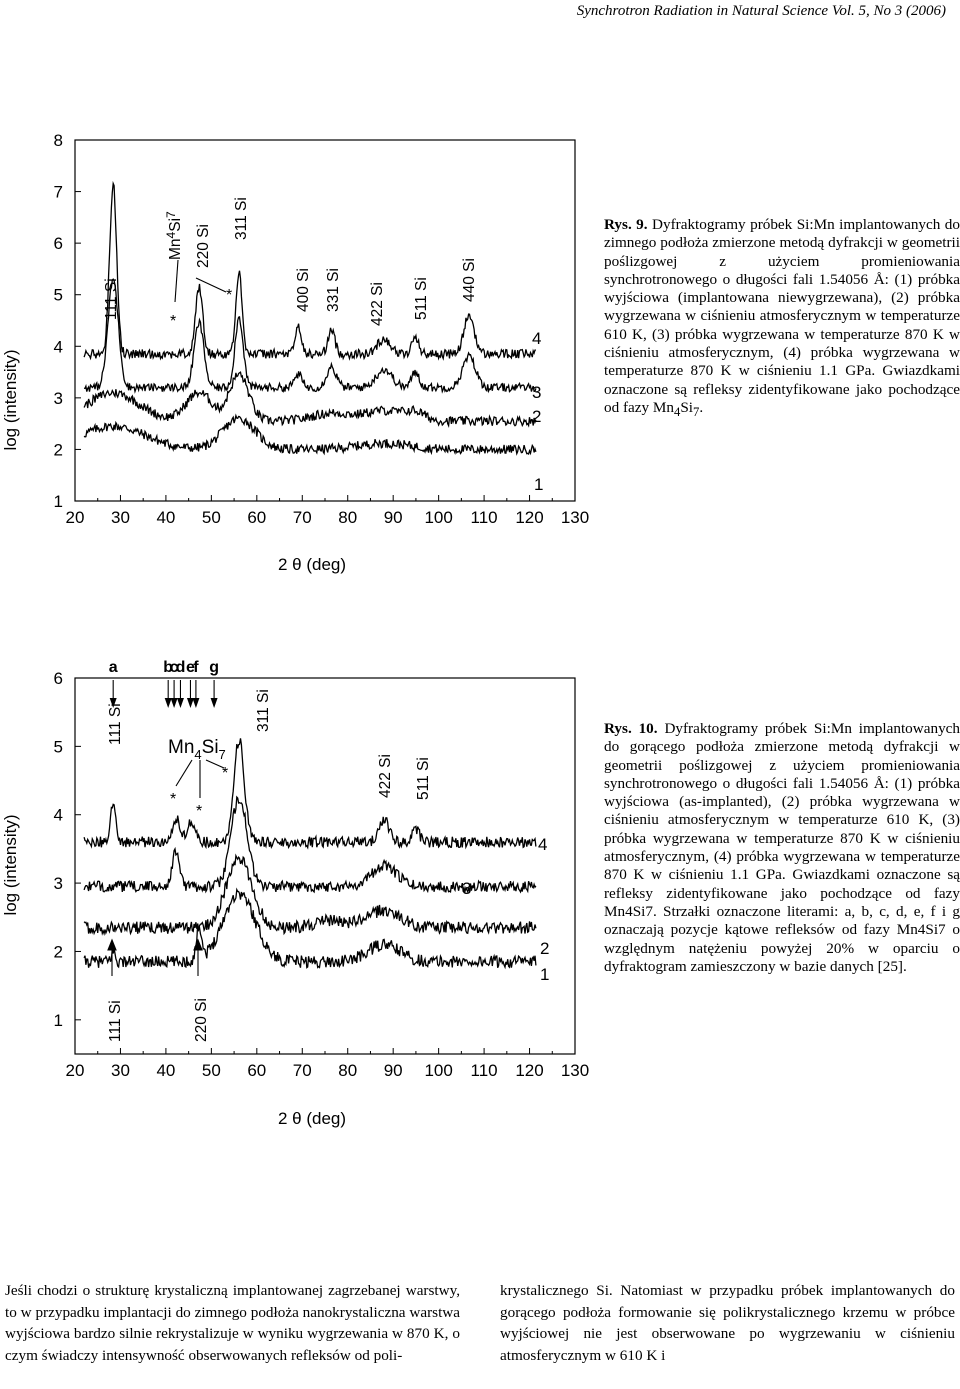 This screenshot has height=1389, width=960. I want to click on peak-label-440-si: 440 Si, so click(469, 280).